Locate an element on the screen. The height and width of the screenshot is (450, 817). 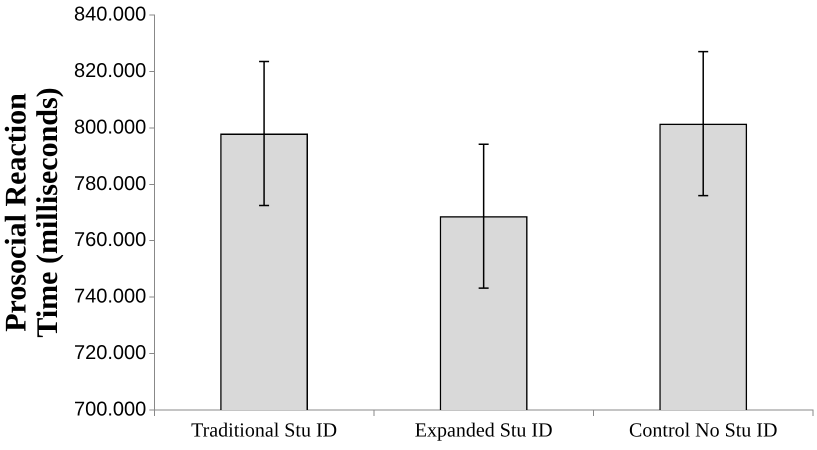
y-tick-label: 800.000 is located at coordinates (110, 127).